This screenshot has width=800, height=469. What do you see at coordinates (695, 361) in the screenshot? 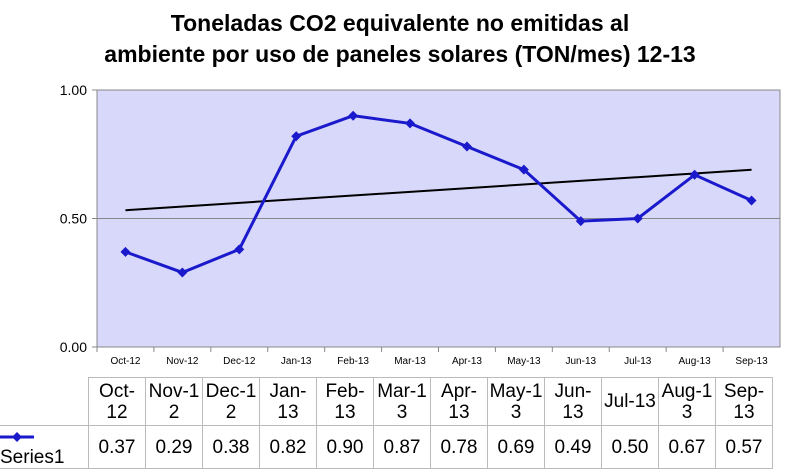
I see `x-tick-label: Aug-13` at bounding box center [695, 361].